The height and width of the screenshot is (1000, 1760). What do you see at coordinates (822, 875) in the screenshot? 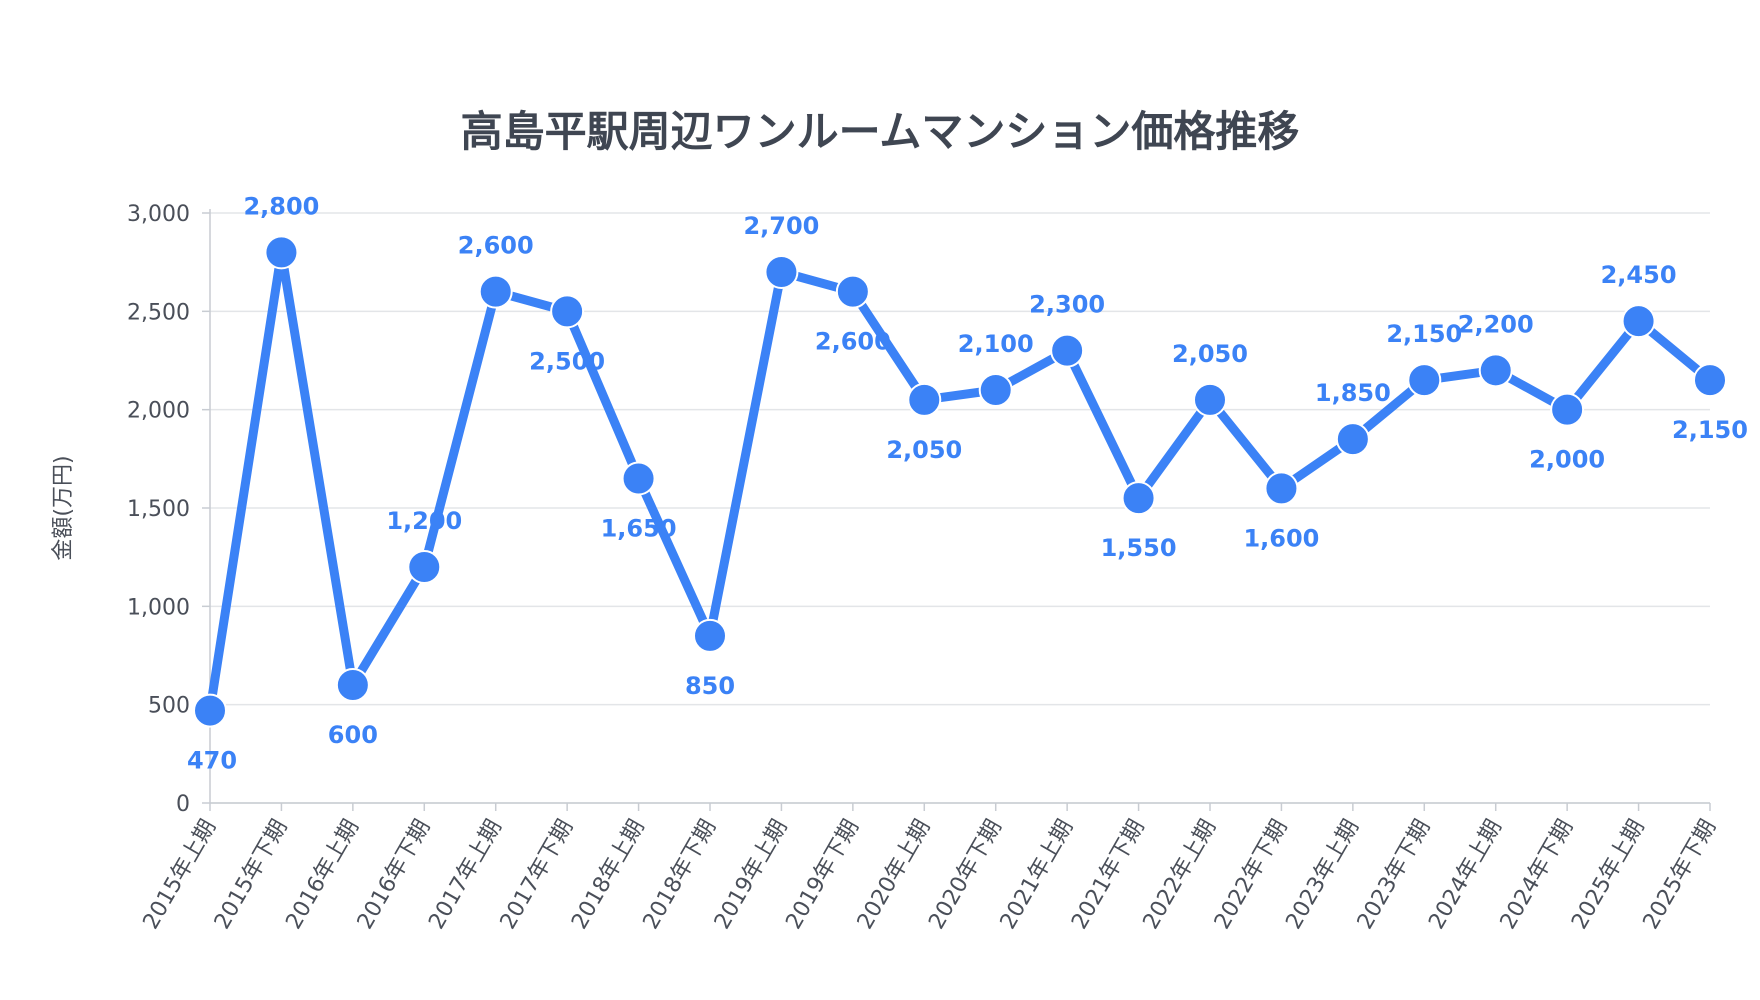
I see `x-tick-label: 2019年下期` at bounding box center [822, 875].